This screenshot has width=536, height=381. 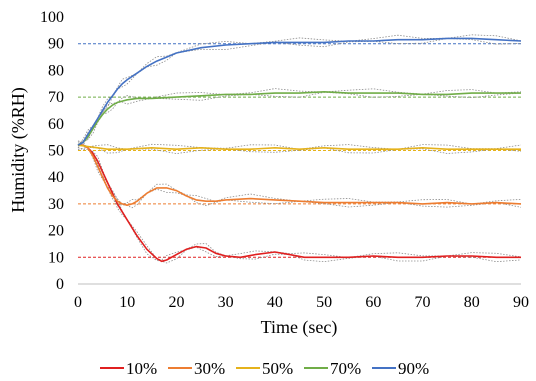 What do you see at coordinates (521, 302) in the screenshot?
I see `x-tick-label: 90` at bounding box center [521, 302].